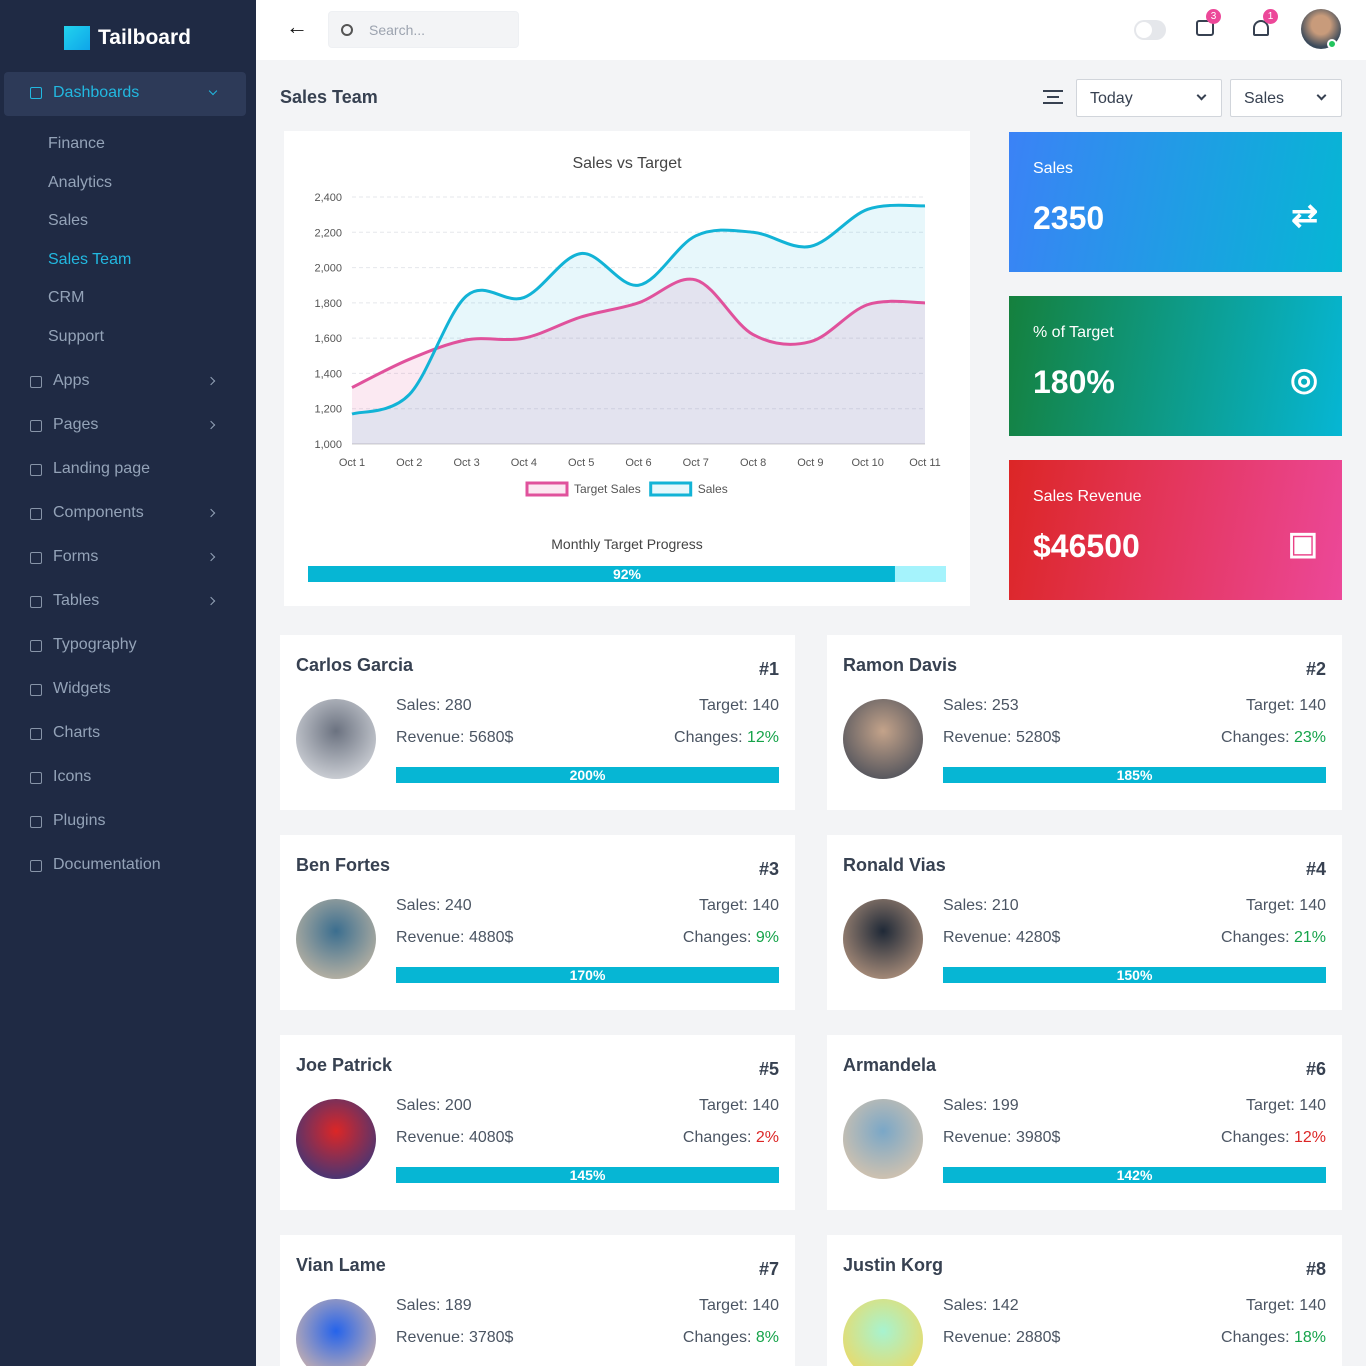 This screenshot has width=1366, height=1366. What do you see at coordinates (696, 463) in the screenshot?
I see `x-tick-label: Oct 7` at bounding box center [696, 463].